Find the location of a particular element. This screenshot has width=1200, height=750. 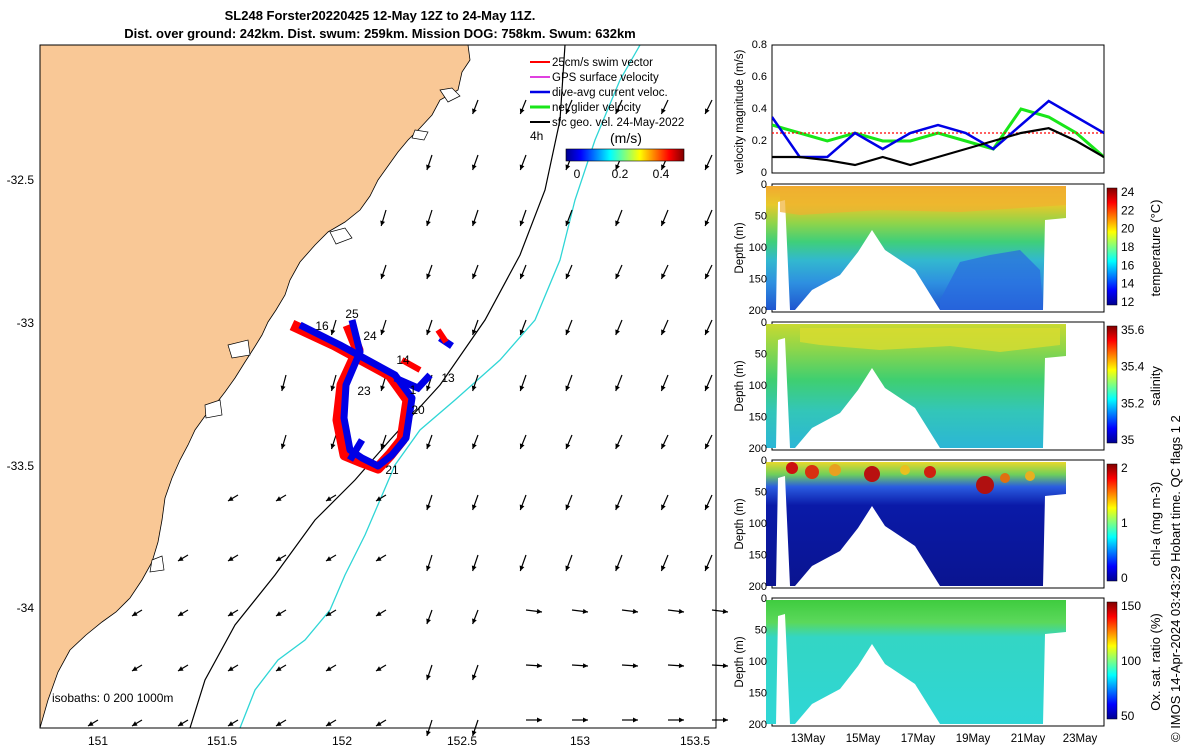

time-tick: 17May is located at coordinates (918, 739).